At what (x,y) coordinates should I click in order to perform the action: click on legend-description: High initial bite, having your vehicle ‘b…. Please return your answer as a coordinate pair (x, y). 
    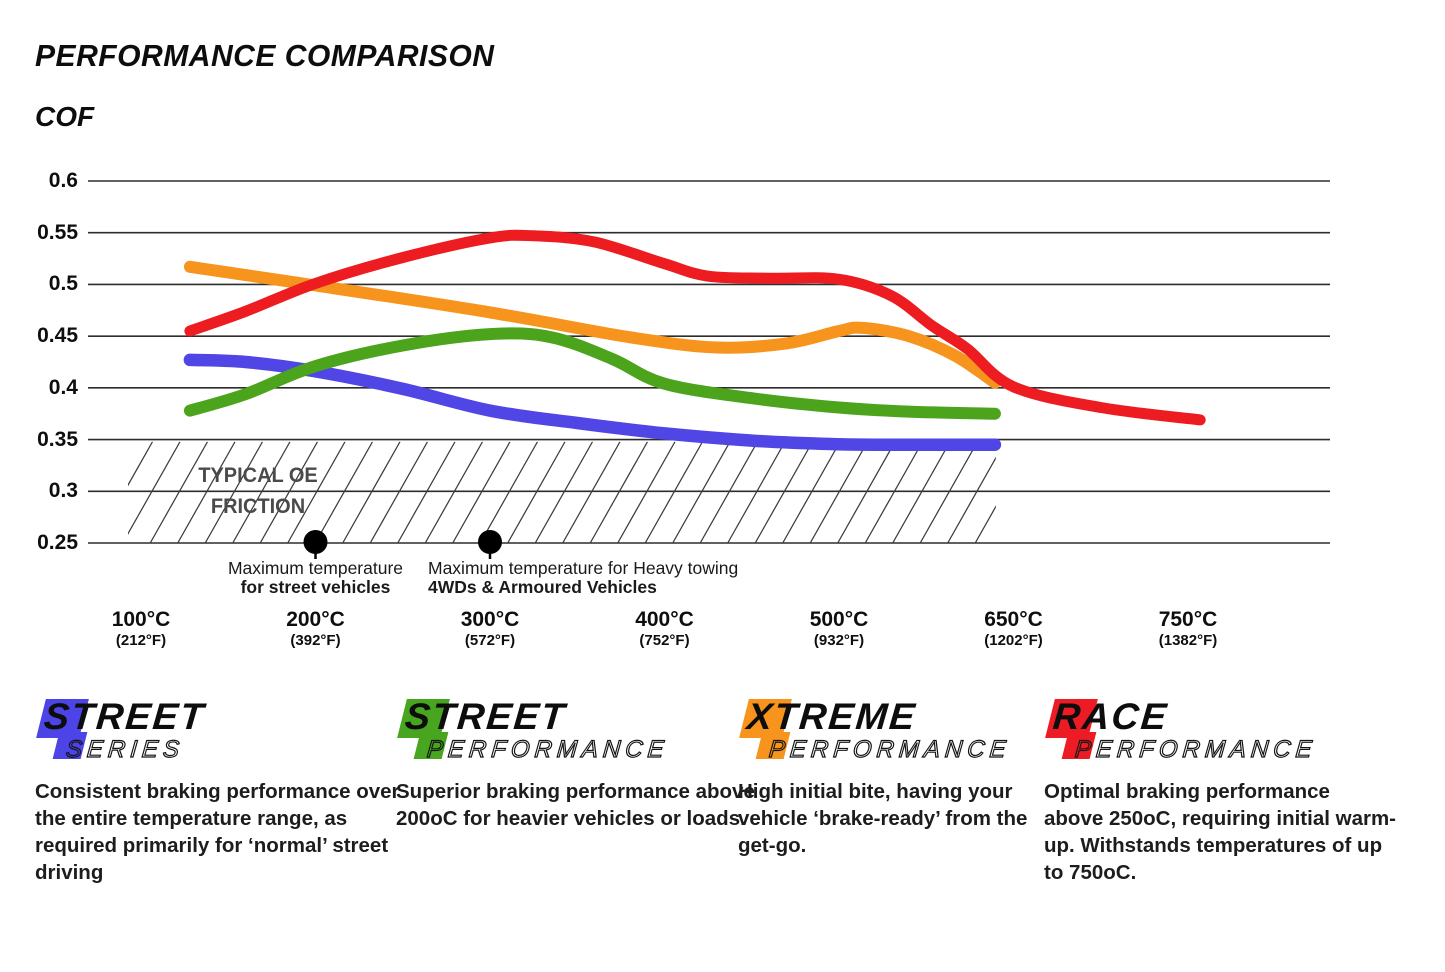
    Looking at the image, I should click on (882, 818).